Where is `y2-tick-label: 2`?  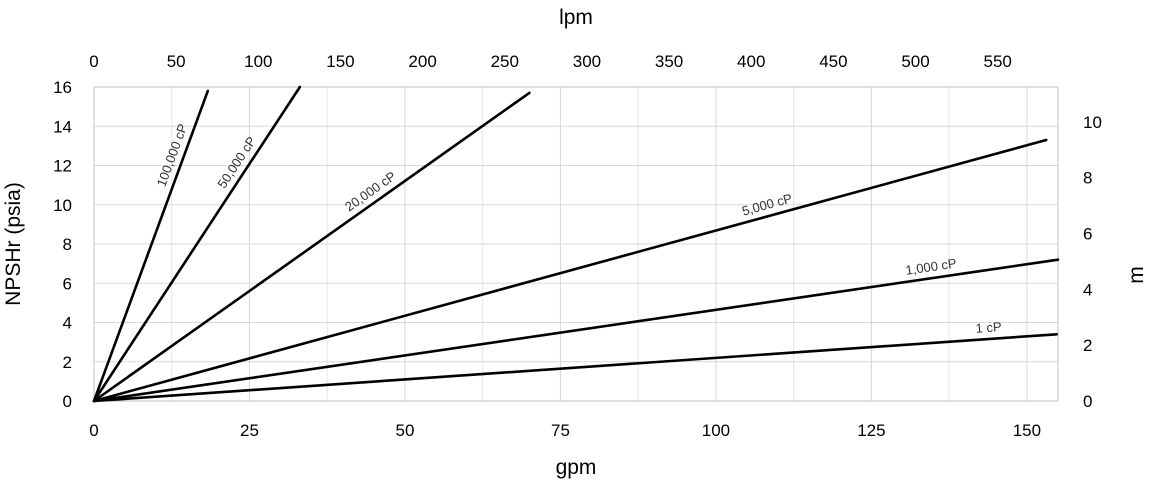 y2-tick-label: 2 is located at coordinates (1087, 345).